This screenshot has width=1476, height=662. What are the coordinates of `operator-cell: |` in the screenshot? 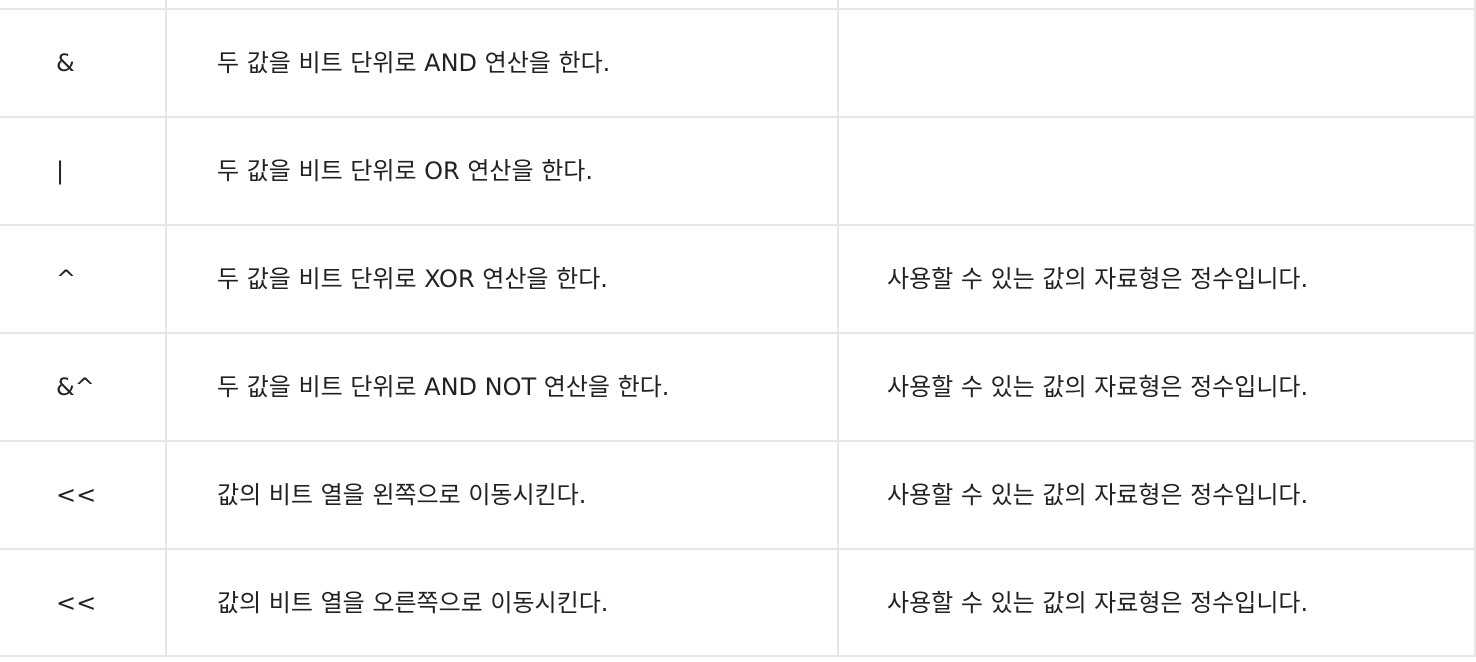 It's located at (83, 171).